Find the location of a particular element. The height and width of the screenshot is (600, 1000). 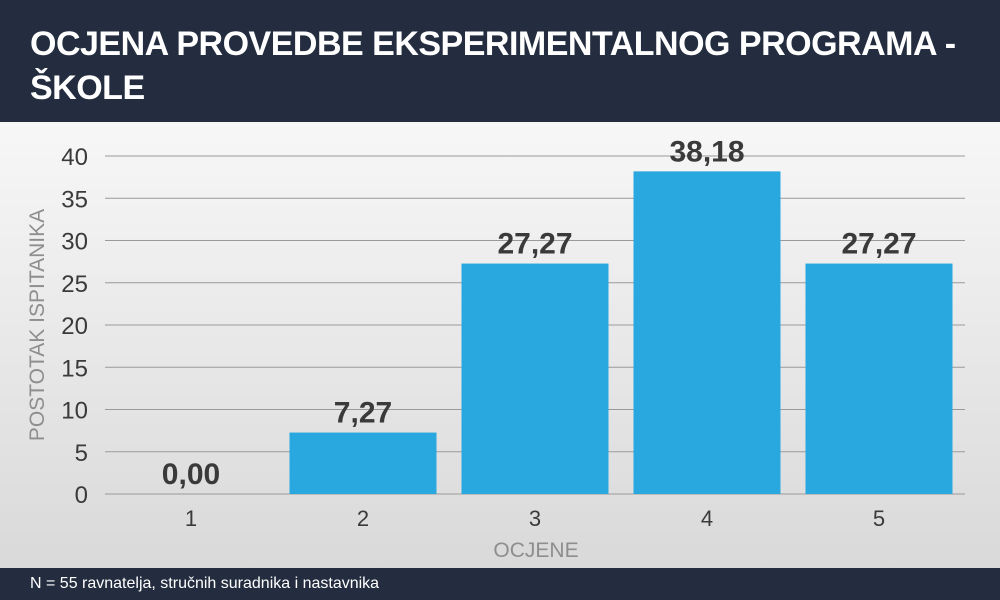

x-tick-label: 5 is located at coordinates (879, 518).